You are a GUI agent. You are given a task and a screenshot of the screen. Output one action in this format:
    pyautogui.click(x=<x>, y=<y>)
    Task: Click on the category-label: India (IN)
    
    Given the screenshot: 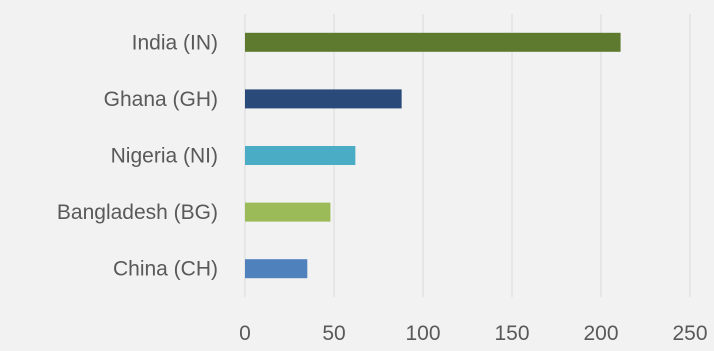 What is the action you would take?
    pyautogui.click(x=175, y=42)
    